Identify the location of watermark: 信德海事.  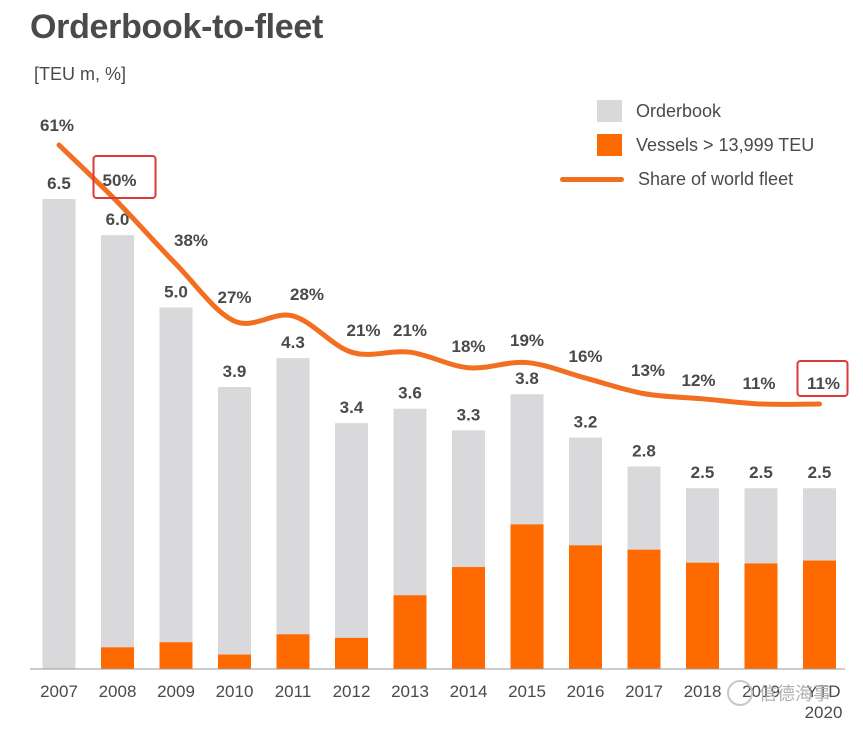
(779, 693).